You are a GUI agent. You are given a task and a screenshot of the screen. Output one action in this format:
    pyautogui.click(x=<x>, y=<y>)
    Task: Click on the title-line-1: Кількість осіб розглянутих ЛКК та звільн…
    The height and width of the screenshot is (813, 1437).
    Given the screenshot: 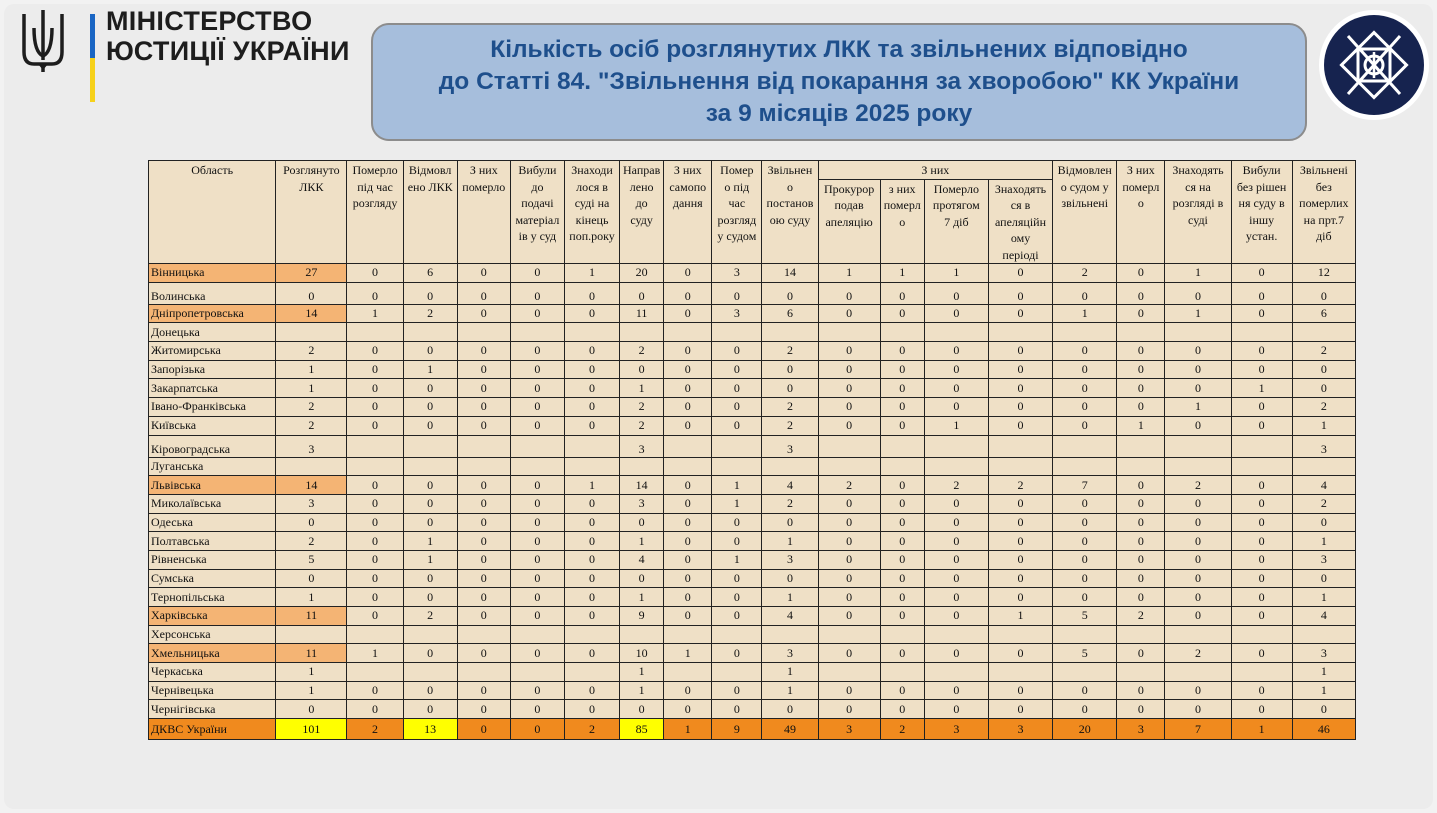 What is the action you would take?
    pyautogui.click(x=839, y=49)
    